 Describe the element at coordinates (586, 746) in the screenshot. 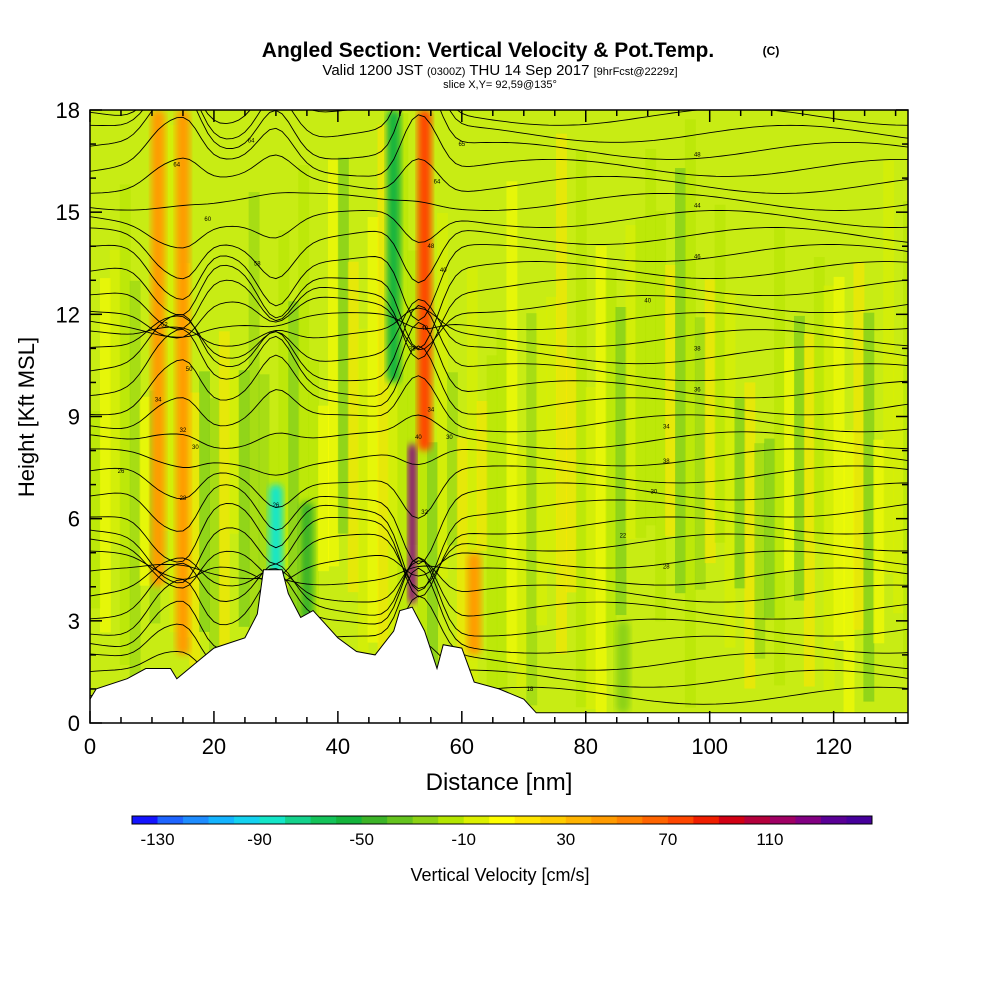

I see `x-tick-label: 80` at that location.